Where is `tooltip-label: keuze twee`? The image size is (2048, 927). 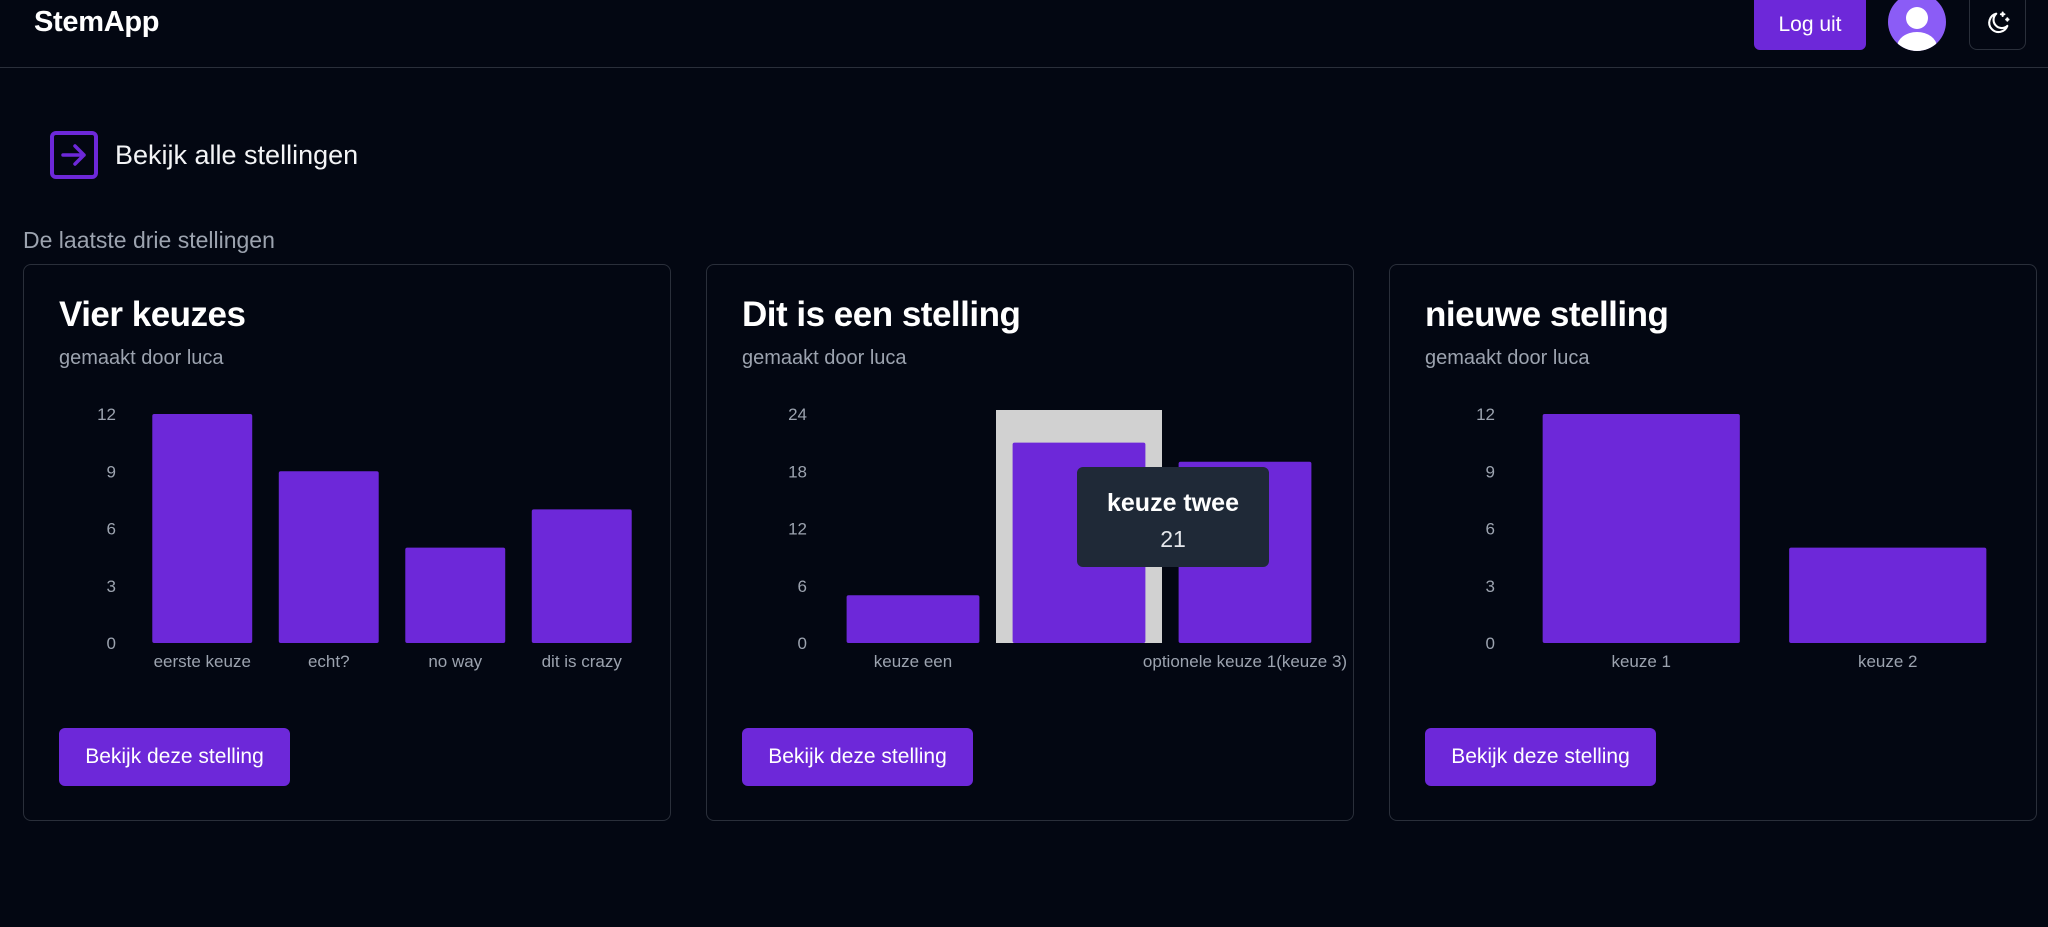
tooltip-label: keuze twee is located at coordinates (1173, 503).